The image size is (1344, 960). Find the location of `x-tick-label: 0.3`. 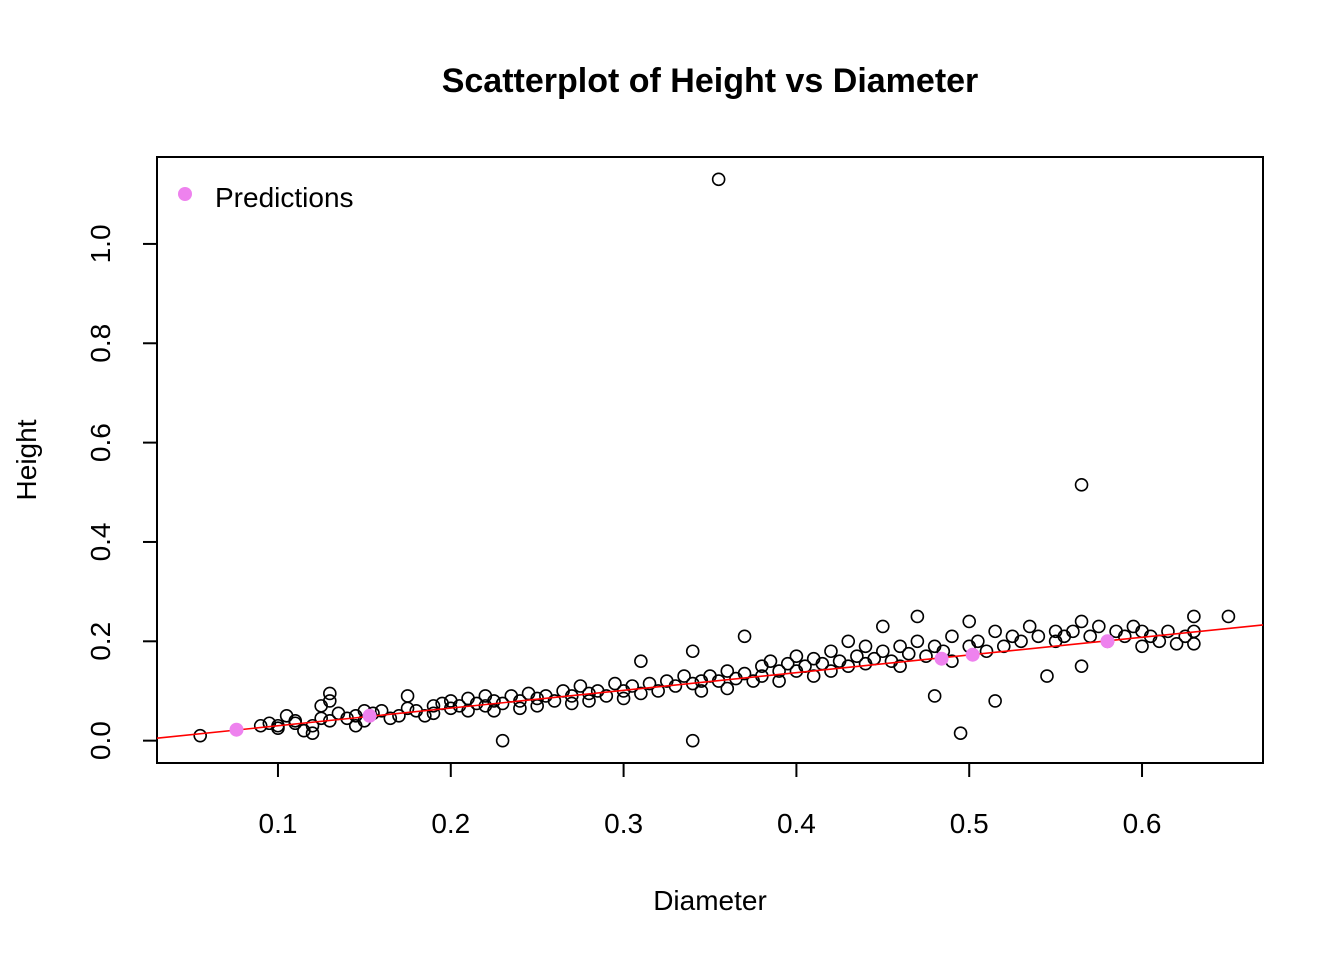

x-tick-label: 0.3 is located at coordinates (623, 823).